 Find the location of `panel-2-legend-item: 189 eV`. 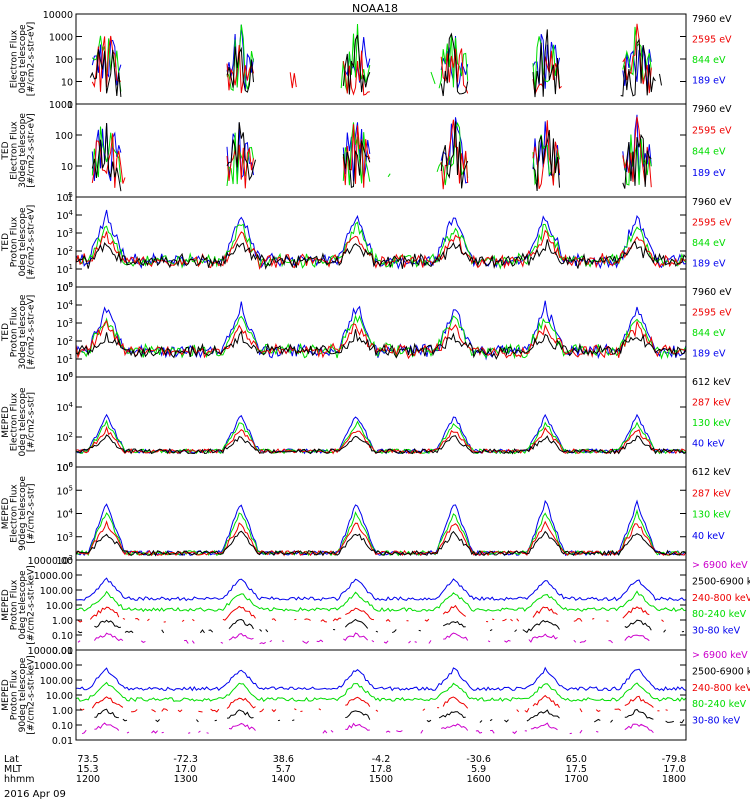

panel-2-legend-item: 189 eV is located at coordinates (709, 264).